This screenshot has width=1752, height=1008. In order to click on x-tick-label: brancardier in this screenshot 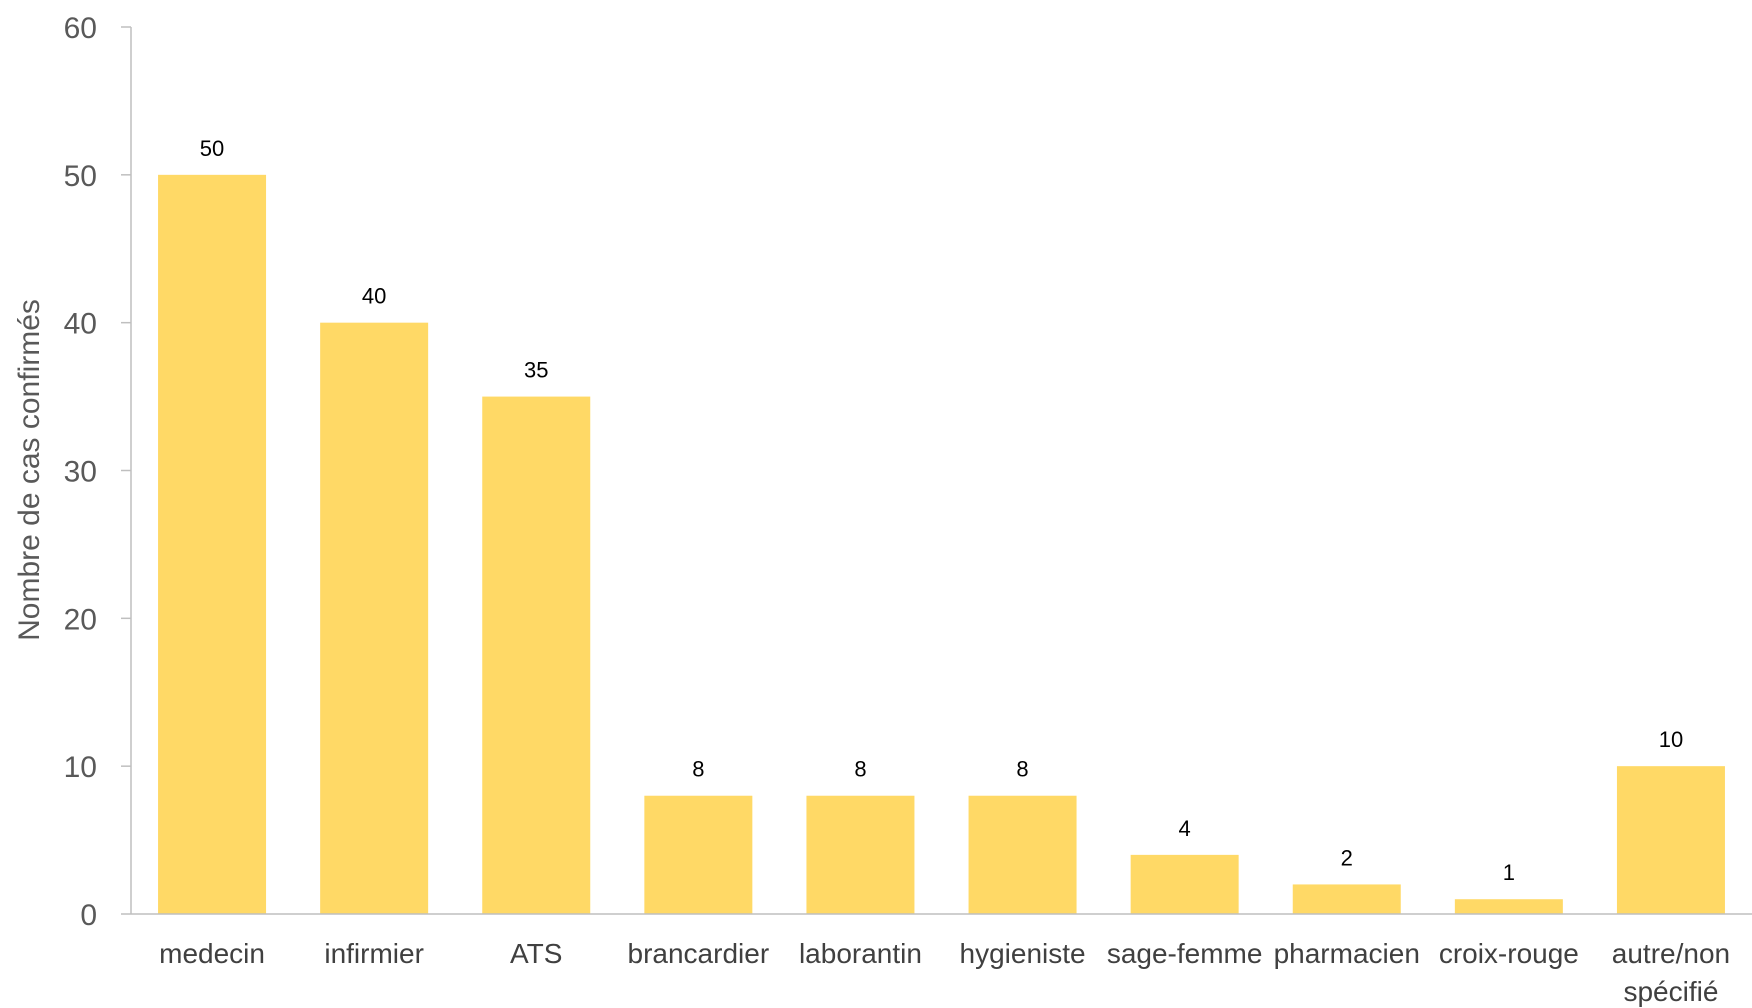, I will do `click(699, 953)`.